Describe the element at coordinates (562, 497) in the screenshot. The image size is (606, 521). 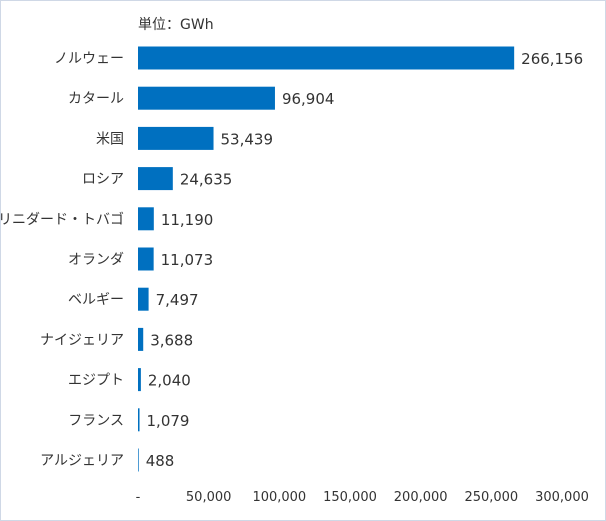
I see `x-tick-label: 300,000` at that location.